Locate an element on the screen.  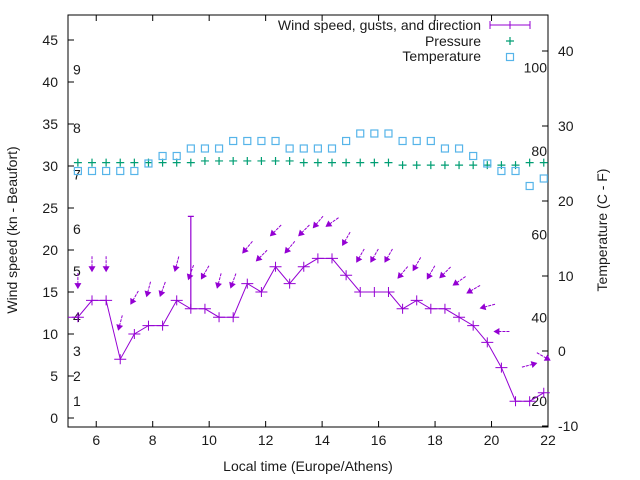
y-tick-label: 20 is located at coordinates (50, 250).